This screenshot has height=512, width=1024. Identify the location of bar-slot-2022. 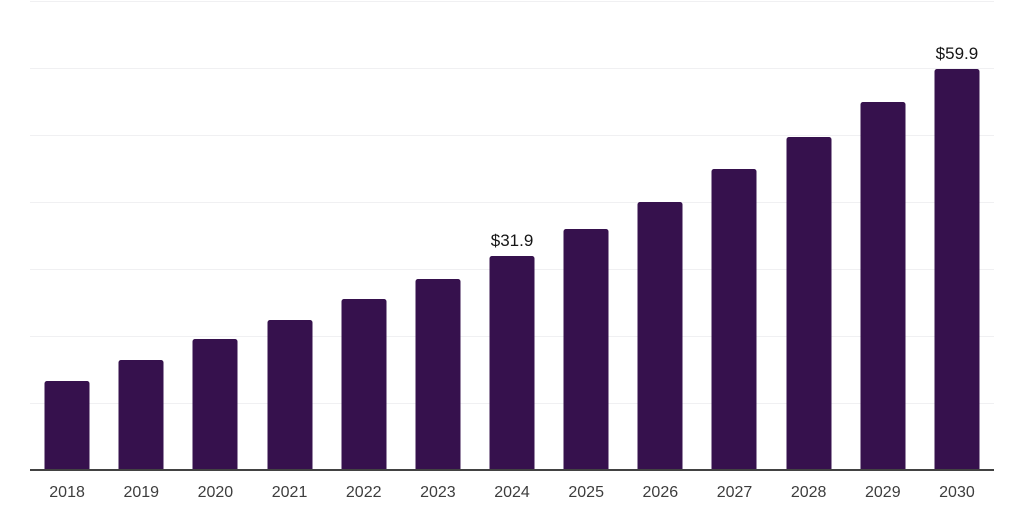
(364, 235).